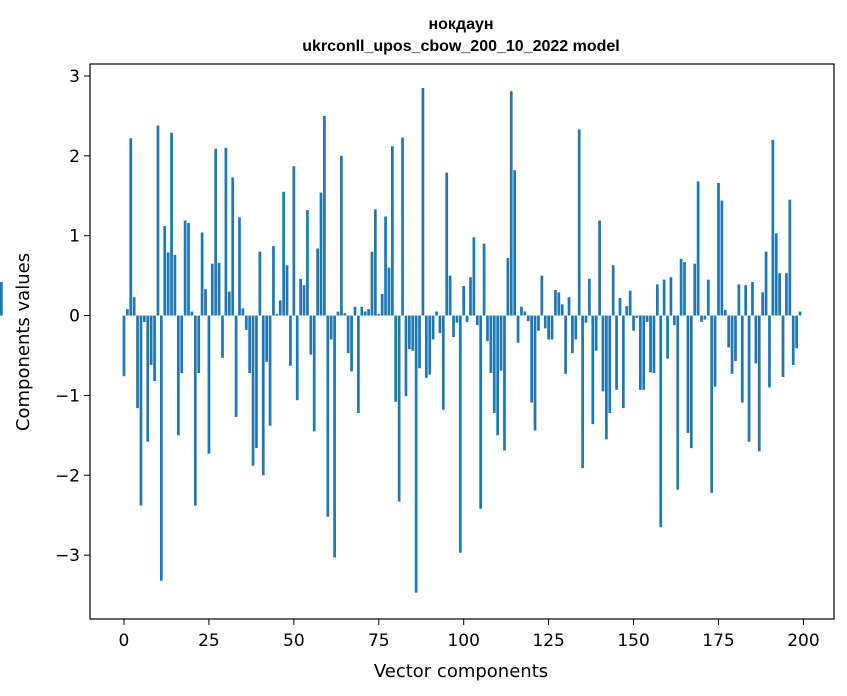 Image resolution: width=847 pixels, height=696 pixels. What do you see at coordinates (67, 396) in the screenshot?
I see `y-tick-label: −1` at bounding box center [67, 396].